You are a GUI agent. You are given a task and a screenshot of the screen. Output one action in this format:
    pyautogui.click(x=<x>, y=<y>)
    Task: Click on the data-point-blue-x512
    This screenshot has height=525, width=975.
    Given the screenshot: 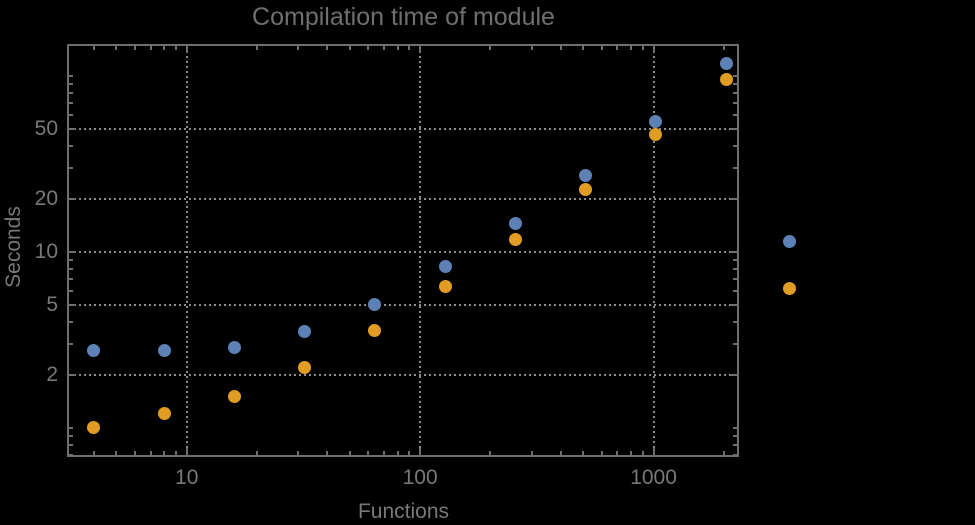 What is the action you would take?
    pyautogui.click(x=586, y=176)
    